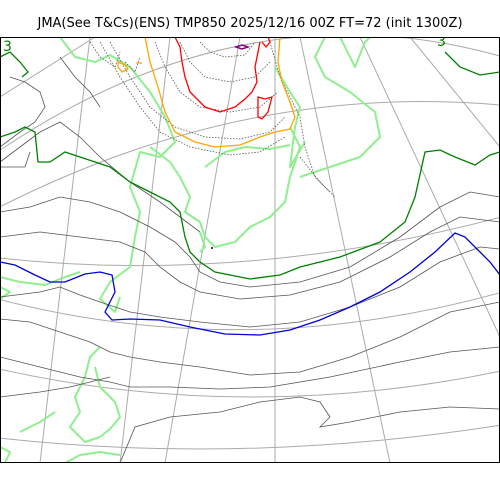 The image size is (500, 500). I want to click on contour-red, so click(223, 78).